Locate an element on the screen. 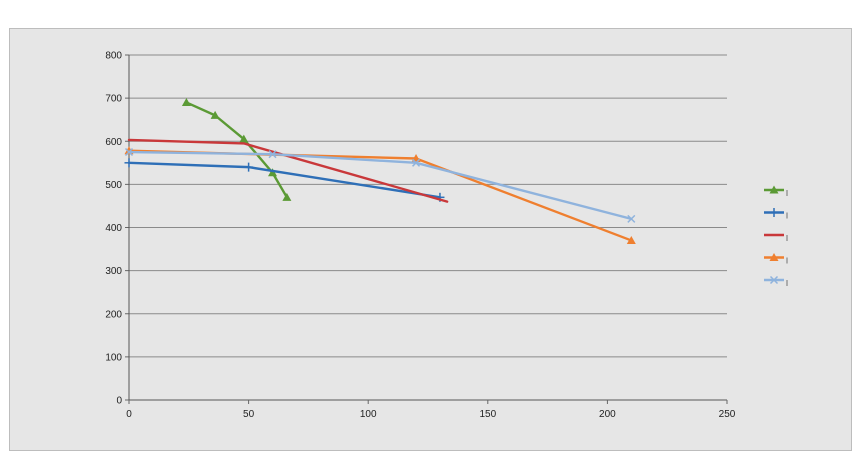 This screenshot has width=864, height=468. legend is located at coordinates (776, 235).